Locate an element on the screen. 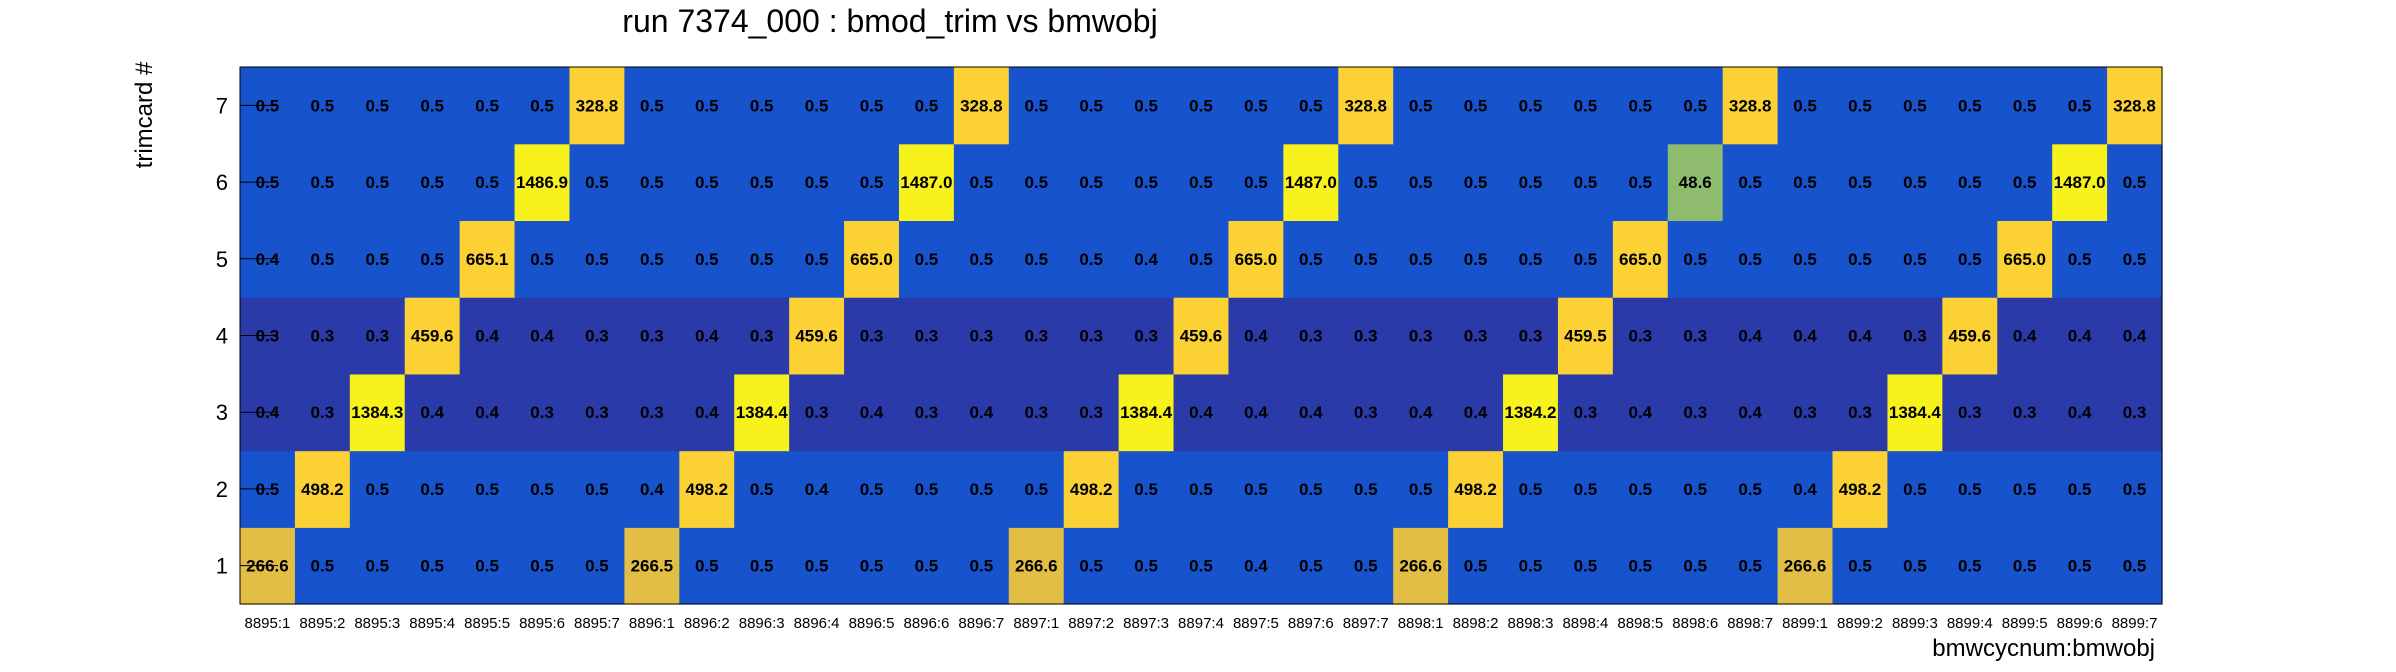 The image size is (2396, 672). x-tick-label: 8896:2 is located at coordinates (707, 623).